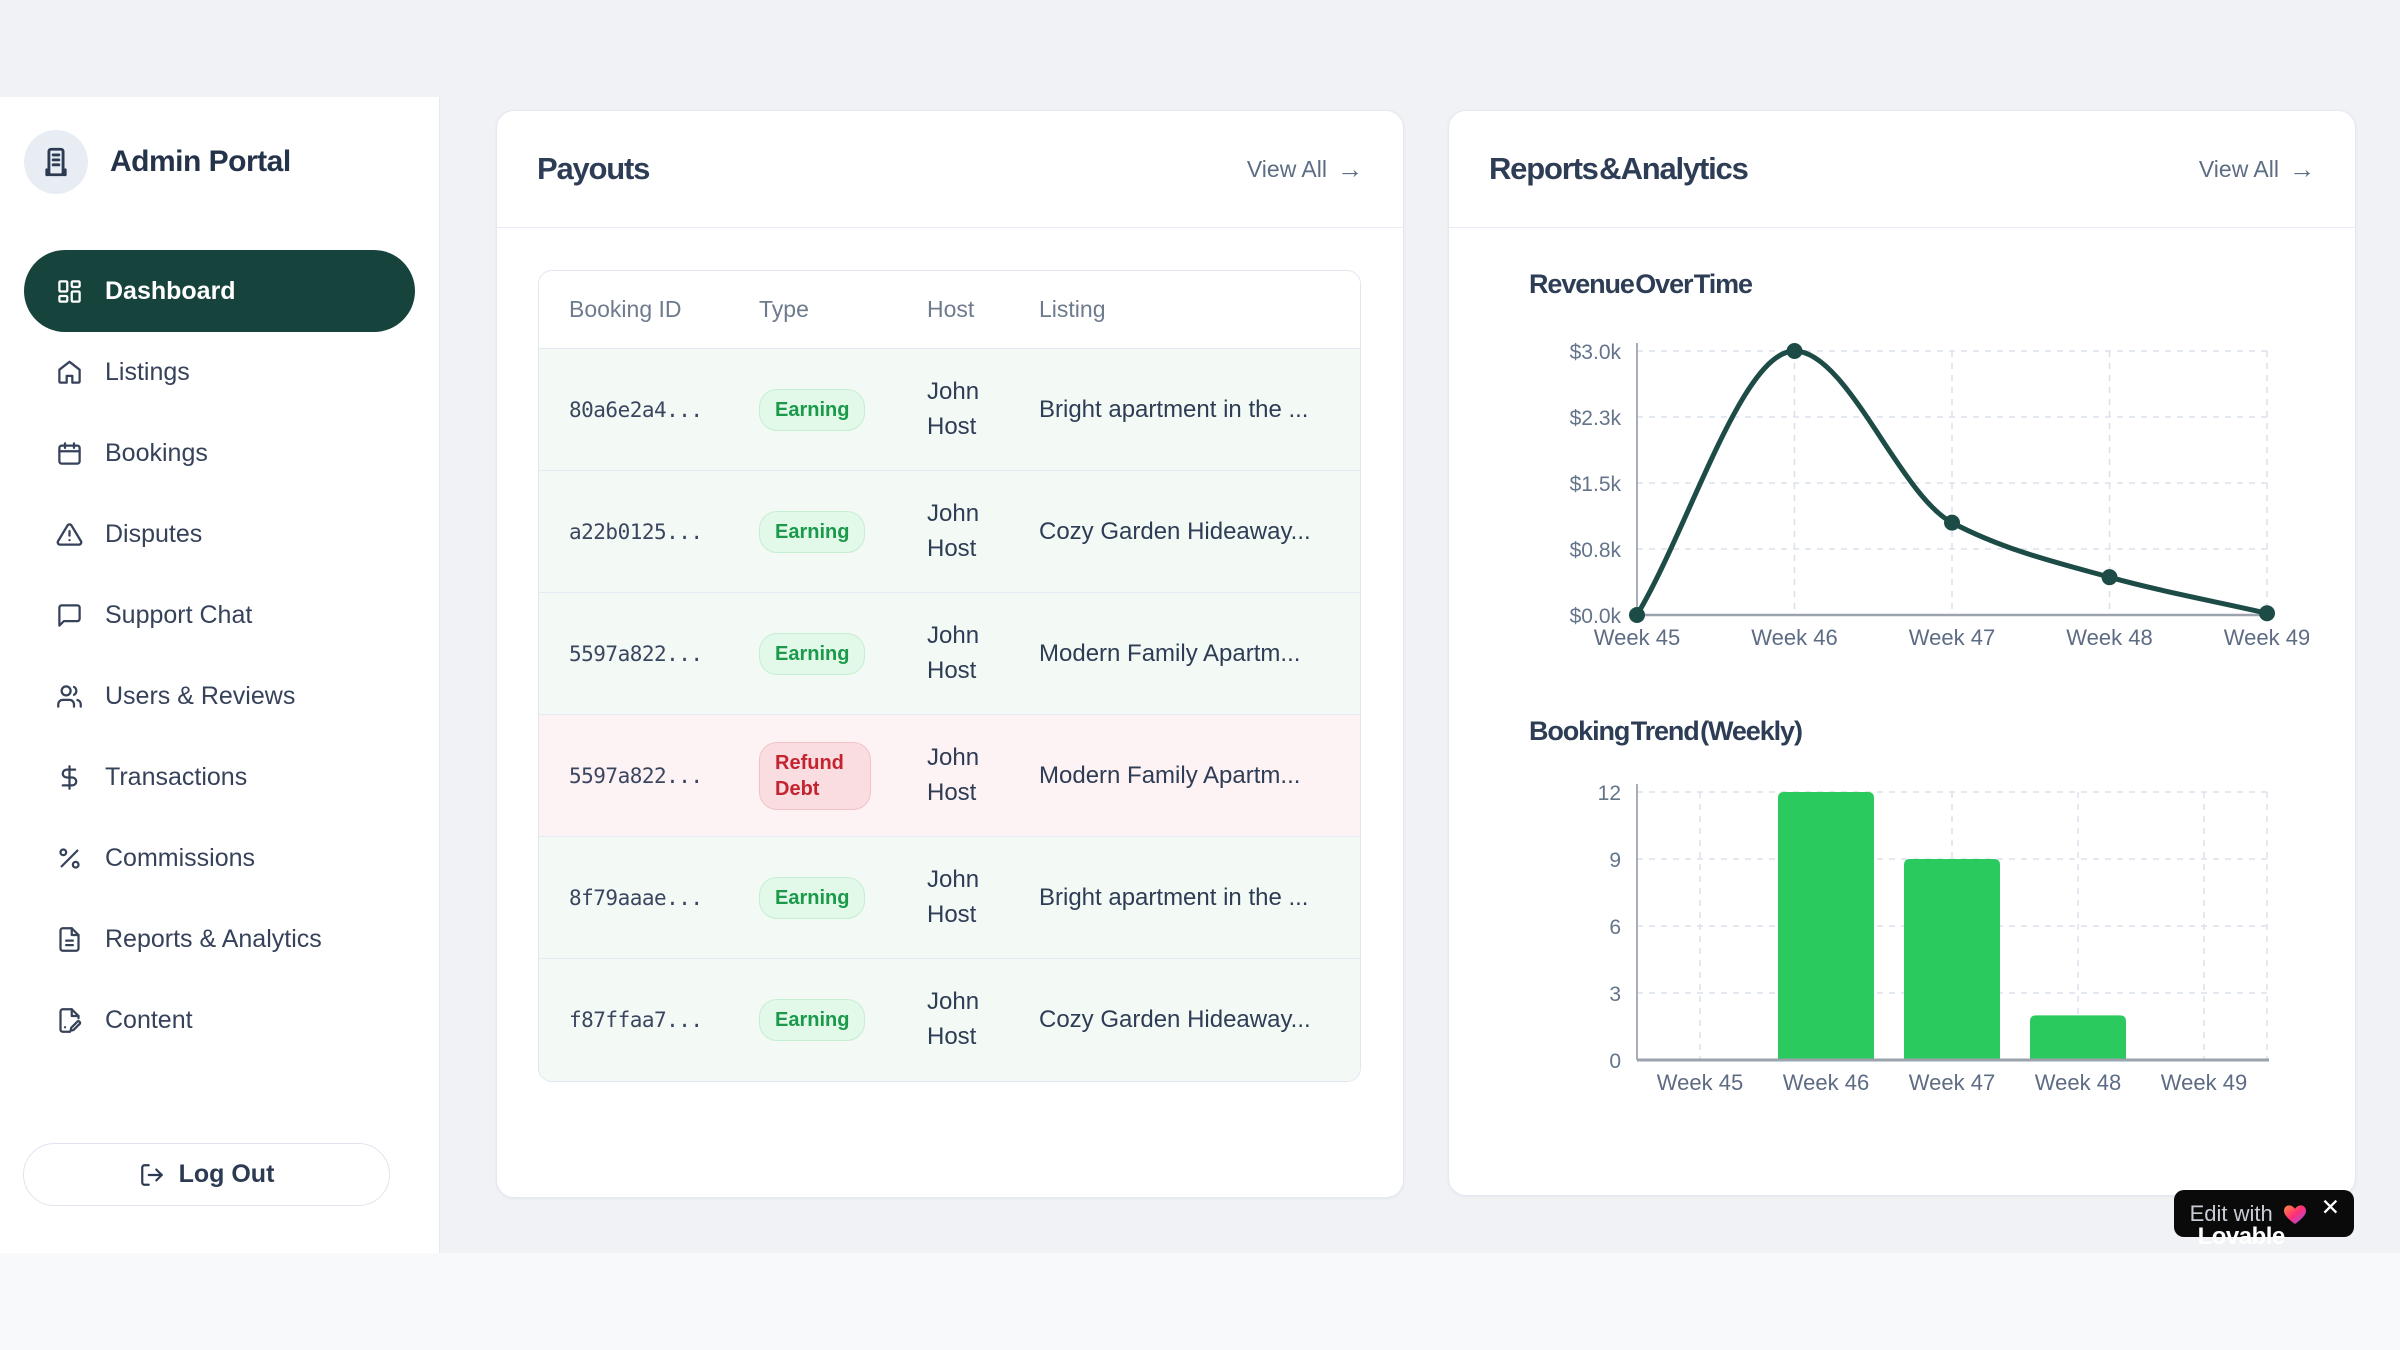 The height and width of the screenshot is (1350, 2400). I want to click on layout-dashboard-icon, so click(69, 291).